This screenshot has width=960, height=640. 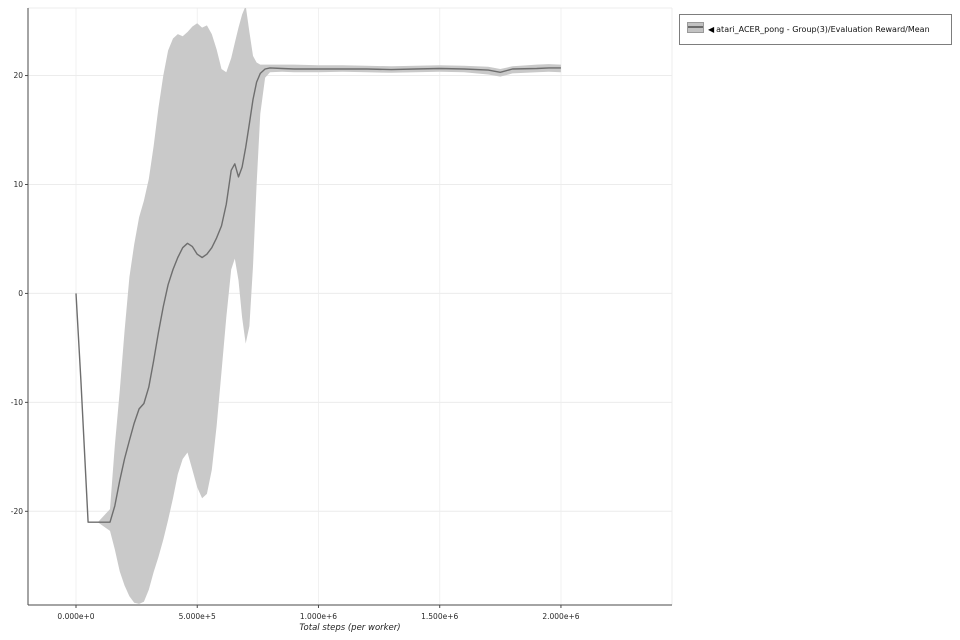 I want to click on legend-band-swatch-icon, so click(x=695, y=27).